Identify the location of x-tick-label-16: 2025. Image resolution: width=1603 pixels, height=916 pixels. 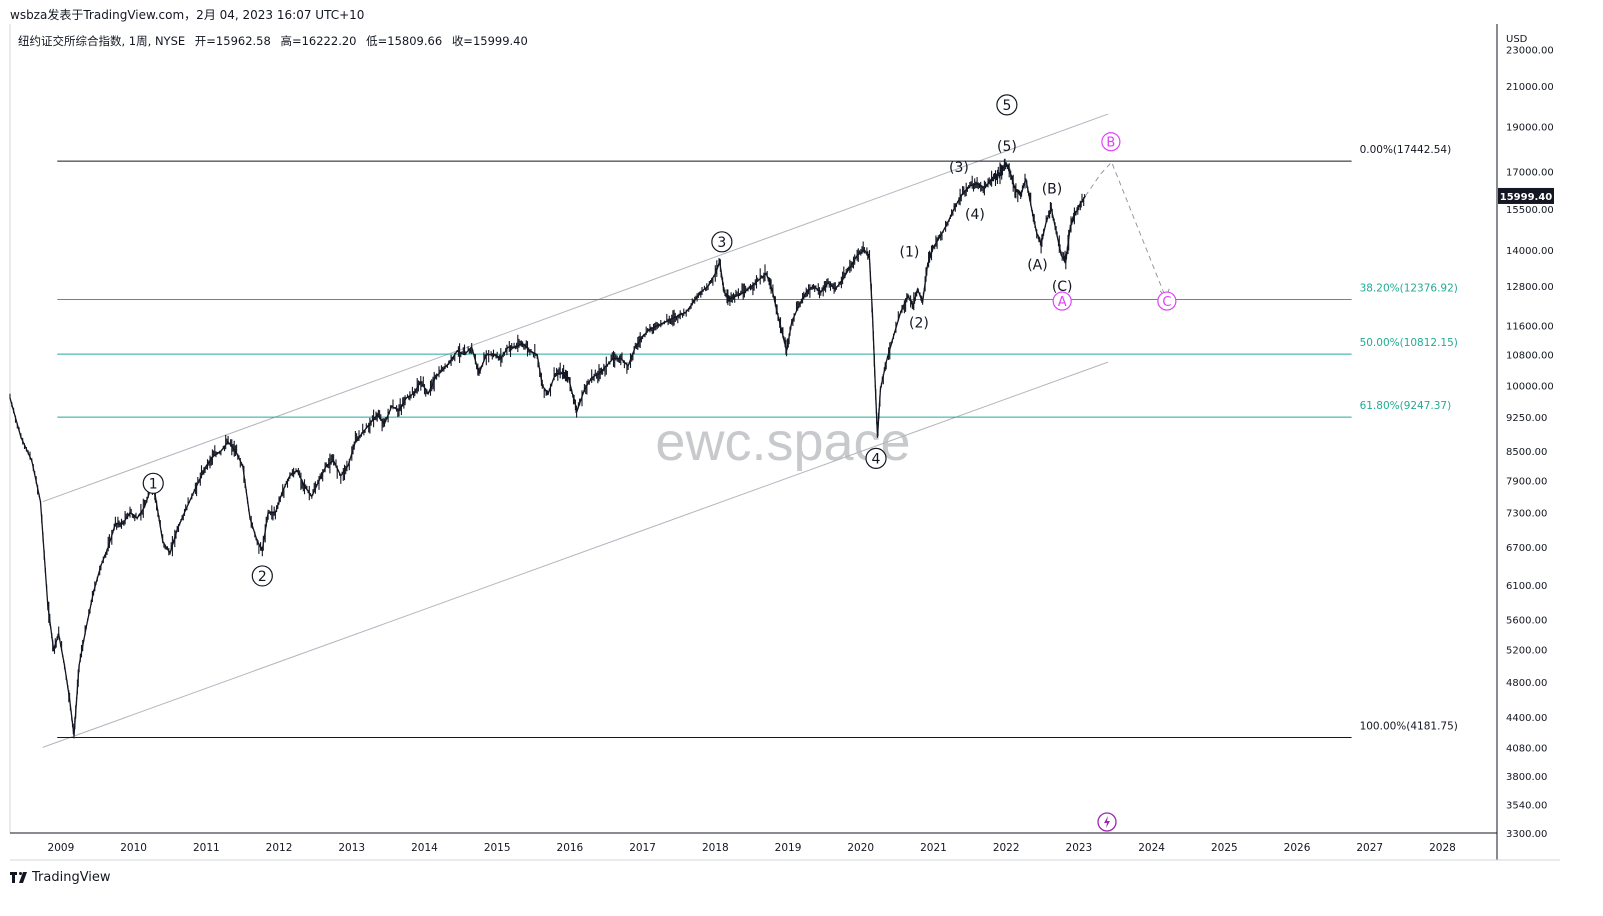
(1224, 848).